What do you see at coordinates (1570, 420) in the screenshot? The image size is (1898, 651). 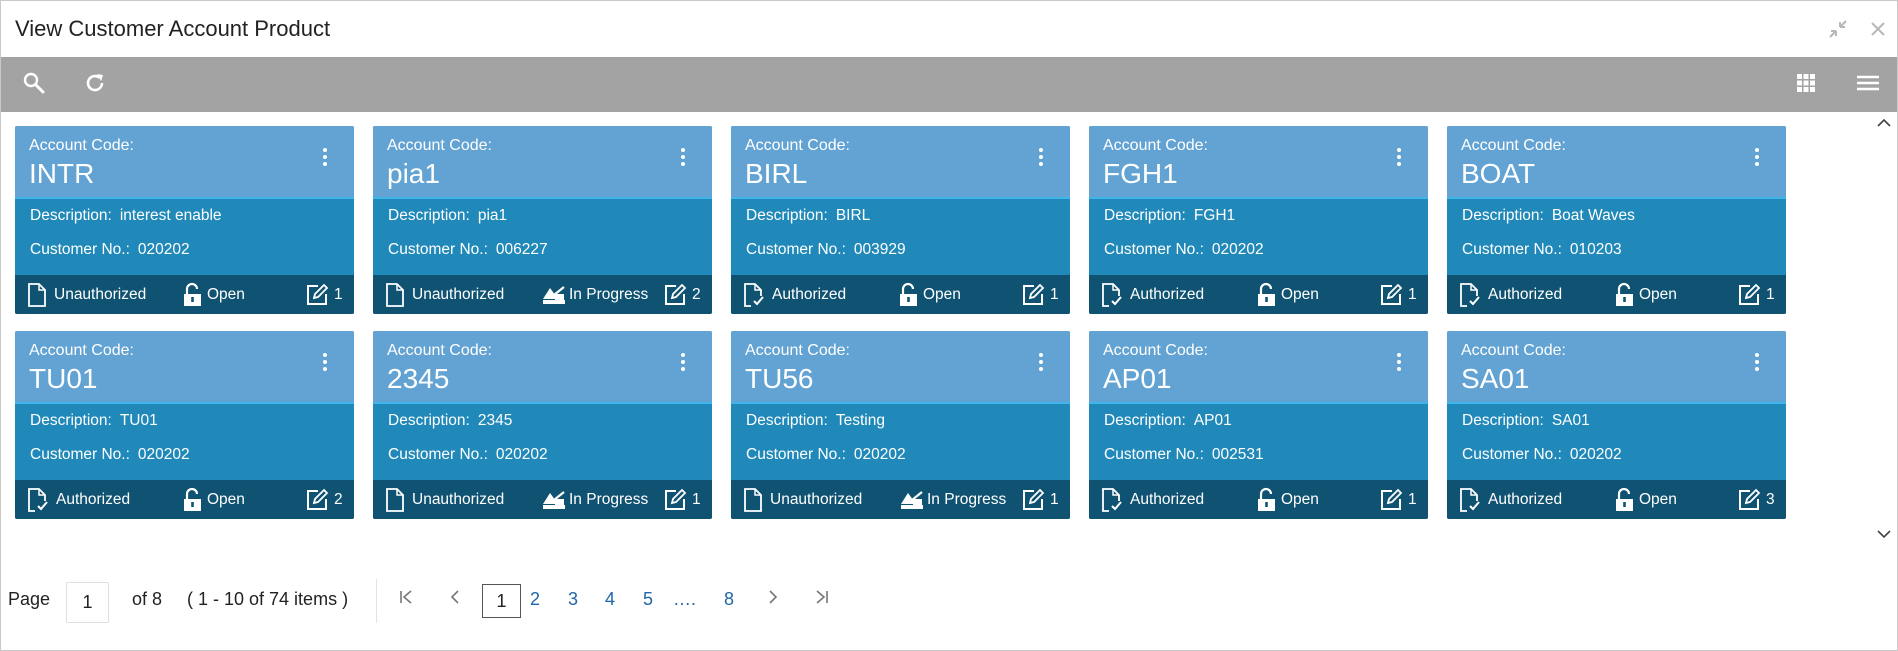 I see `description-value: SA01` at bounding box center [1570, 420].